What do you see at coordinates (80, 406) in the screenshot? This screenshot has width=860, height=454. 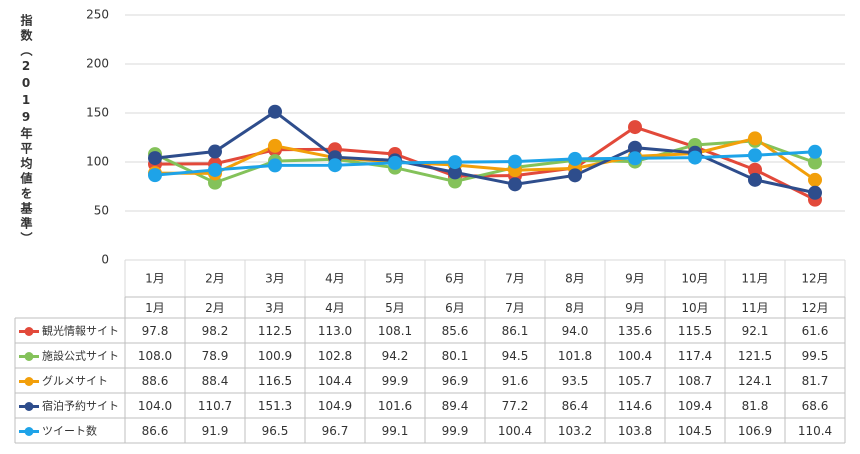 I see `legend-label: 宿泊予約サイト` at bounding box center [80, 406].